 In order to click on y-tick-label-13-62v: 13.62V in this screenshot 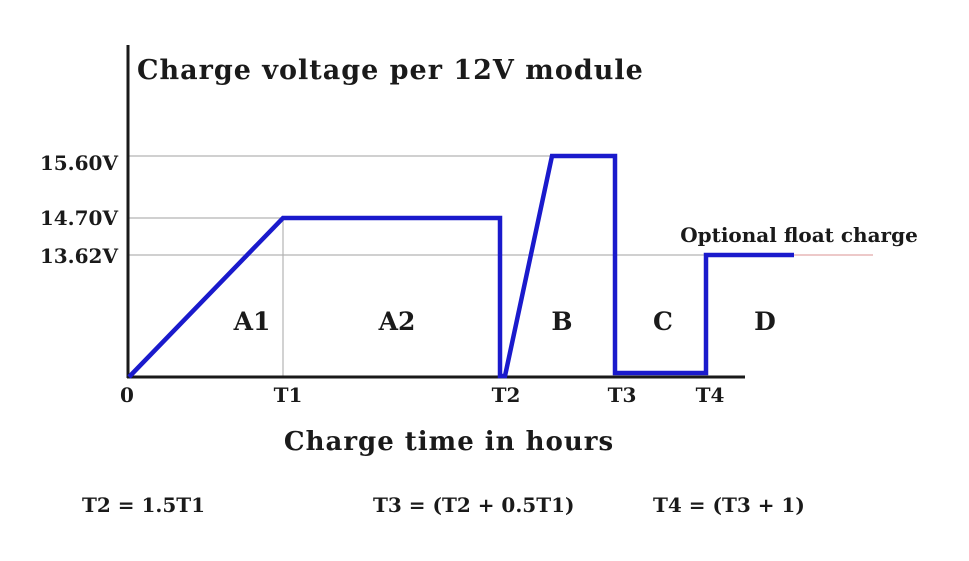, I will do `click(78, 256)`.